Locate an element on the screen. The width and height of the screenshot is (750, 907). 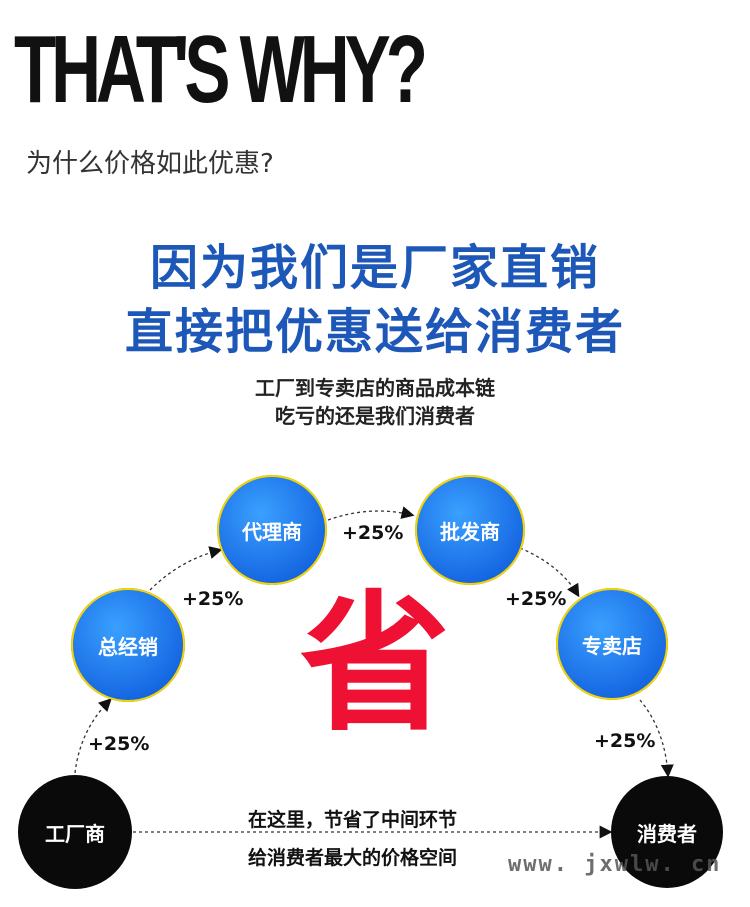
arrow-factory-to-distributor is located at coordinates (93, 736).